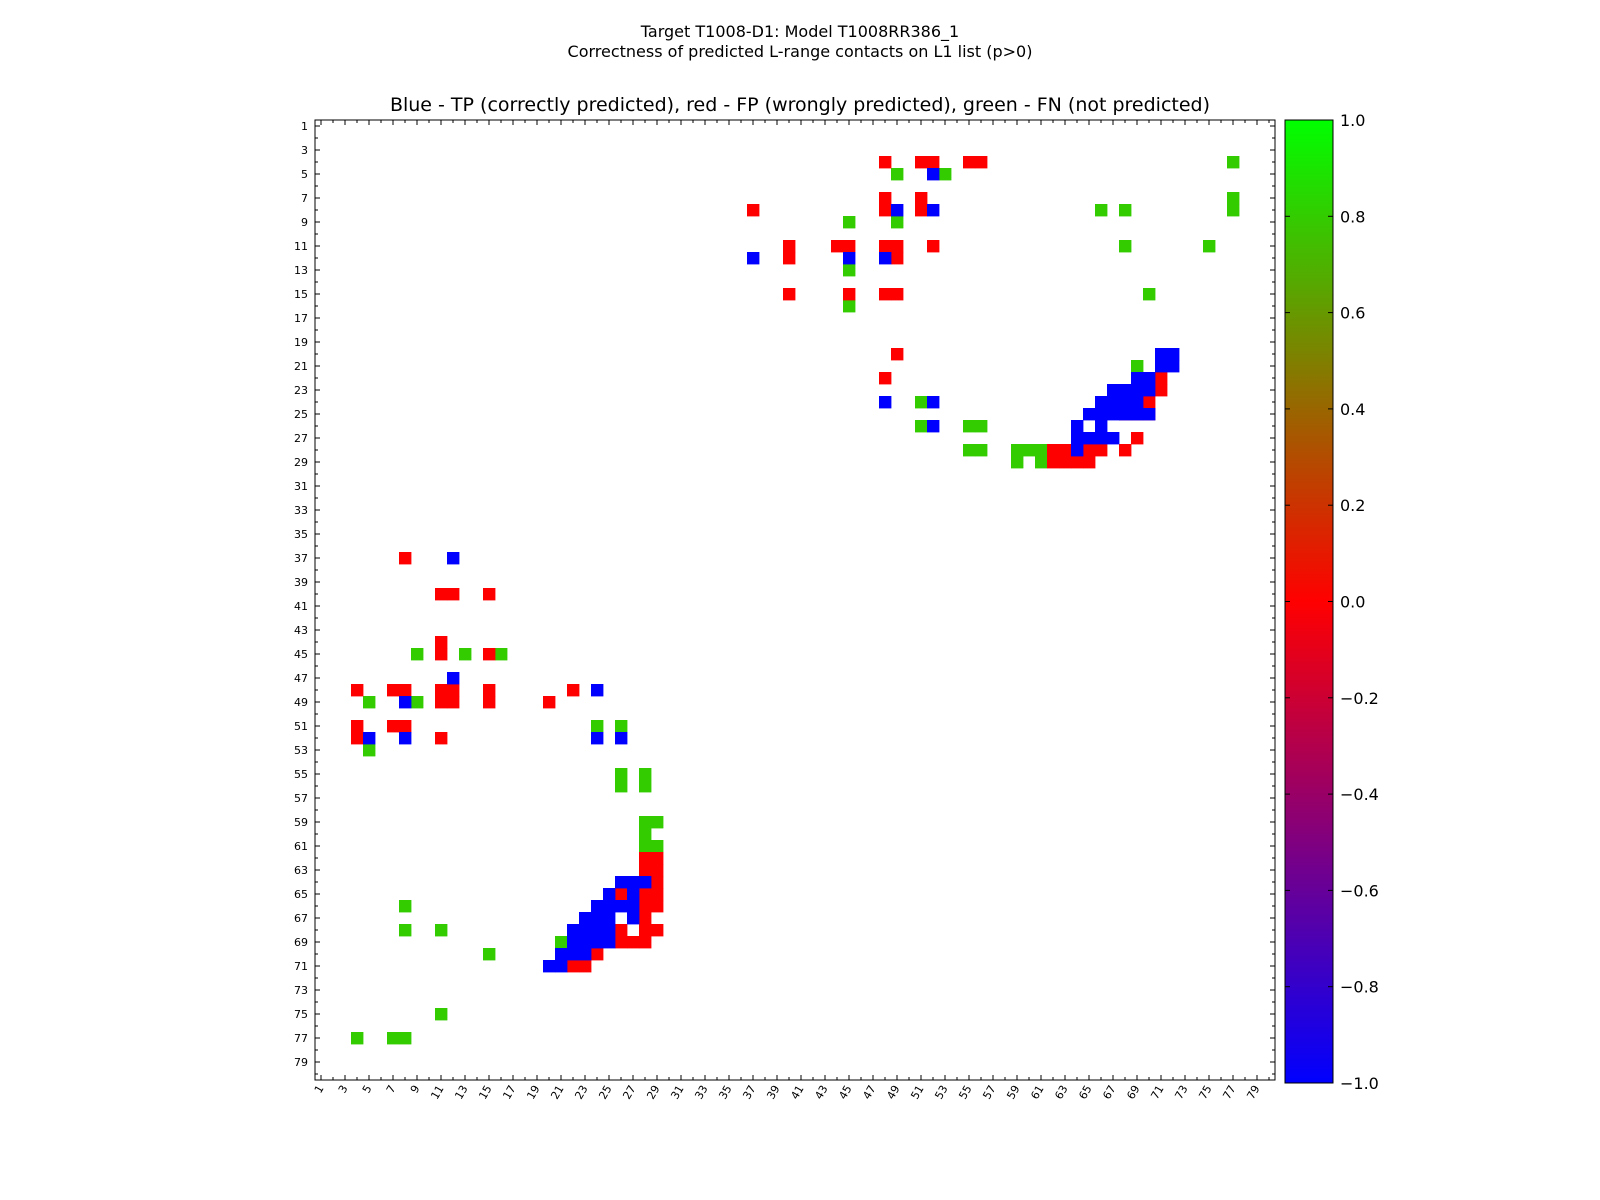  What do you see at coordinates (677, 1092) in the screenshot?
I see `x-tick-label: 31` at bounding box center [677, 1092].